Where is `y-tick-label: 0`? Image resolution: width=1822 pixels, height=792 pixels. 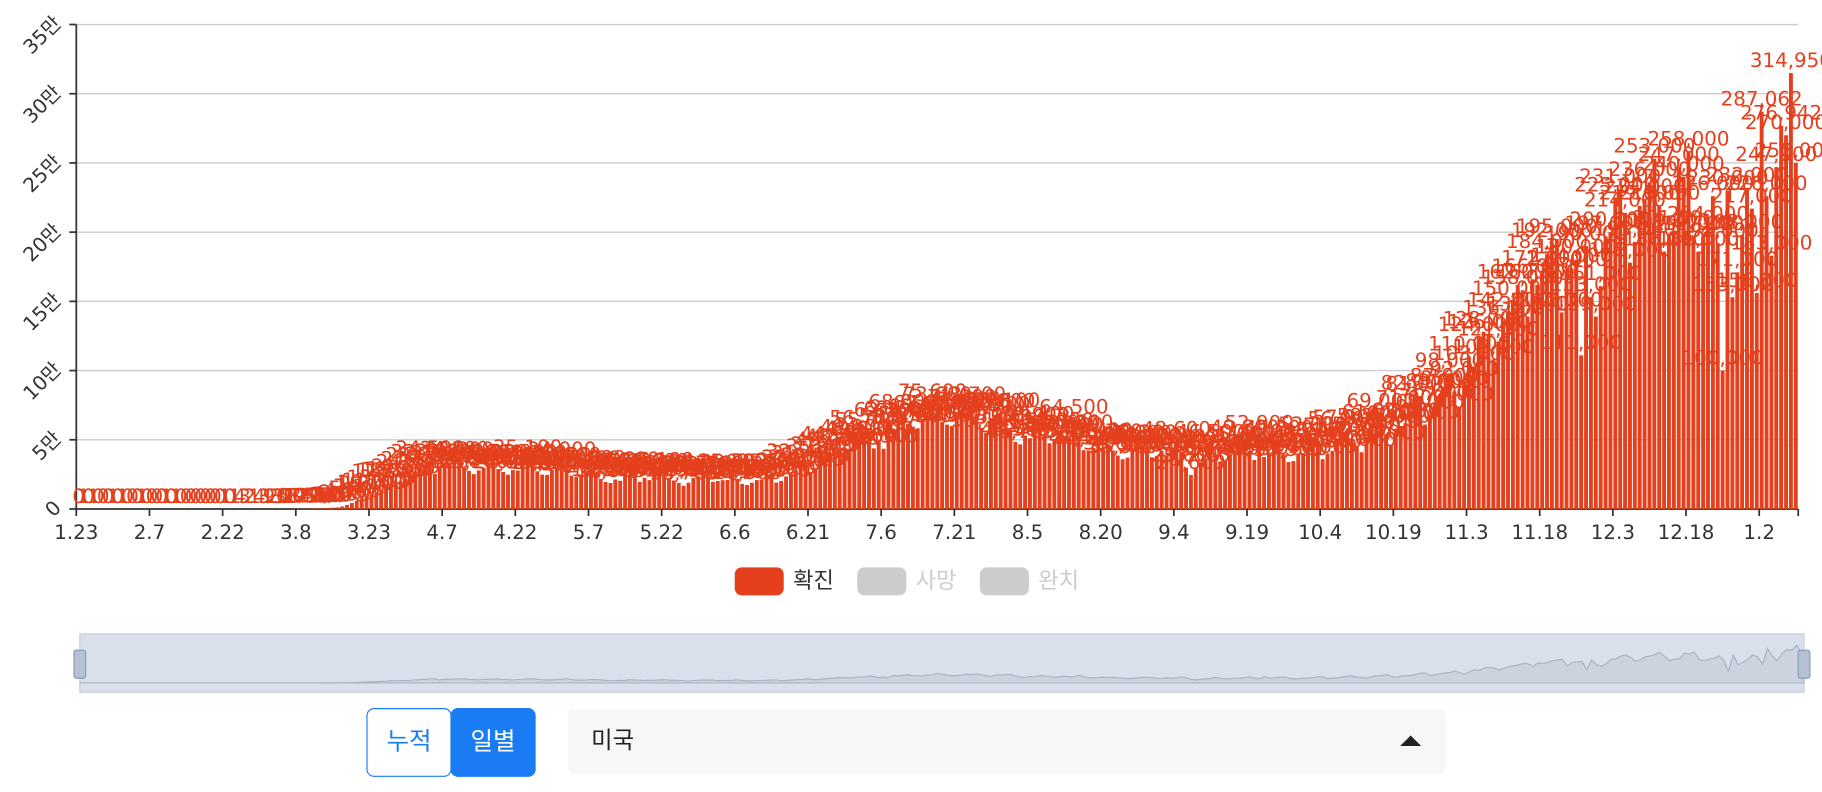
y-tick-label: 0 is located at coordinates (53, 508).